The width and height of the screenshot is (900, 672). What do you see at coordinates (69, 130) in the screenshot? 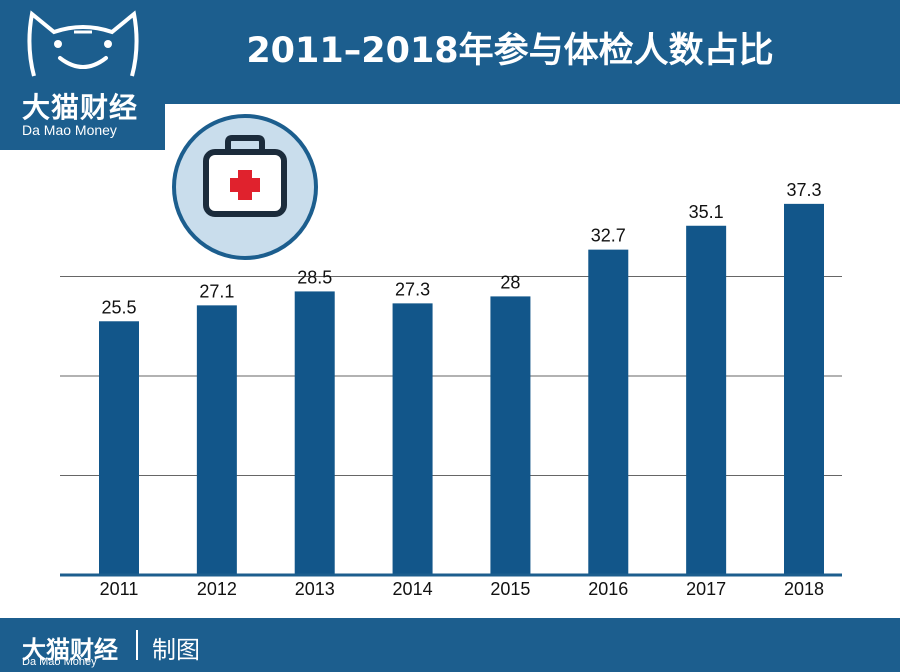
I see `logo-name-en: Da Mao Money` at bounding box center [69, 130].